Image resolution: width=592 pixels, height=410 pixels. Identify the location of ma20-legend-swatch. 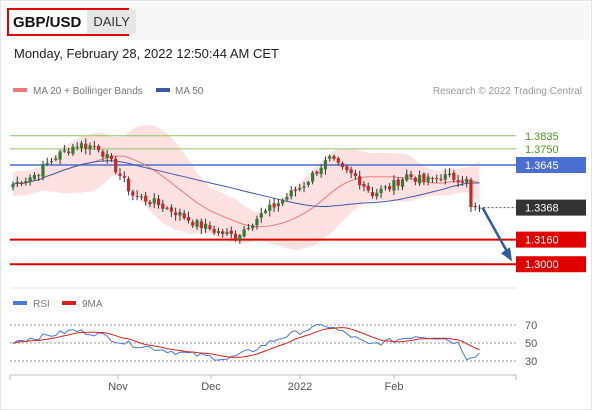
(20, 90).